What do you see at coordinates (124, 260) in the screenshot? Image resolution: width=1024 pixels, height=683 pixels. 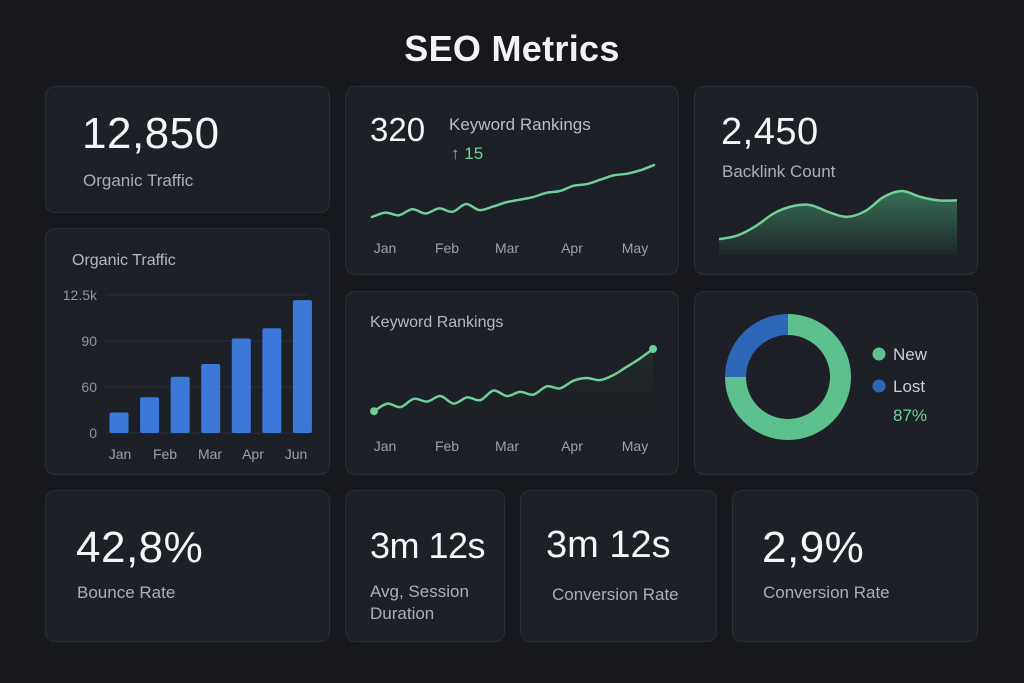 I see `organic-traffic-chart-title: Organic Traffic` at bounding box center [124, 260].